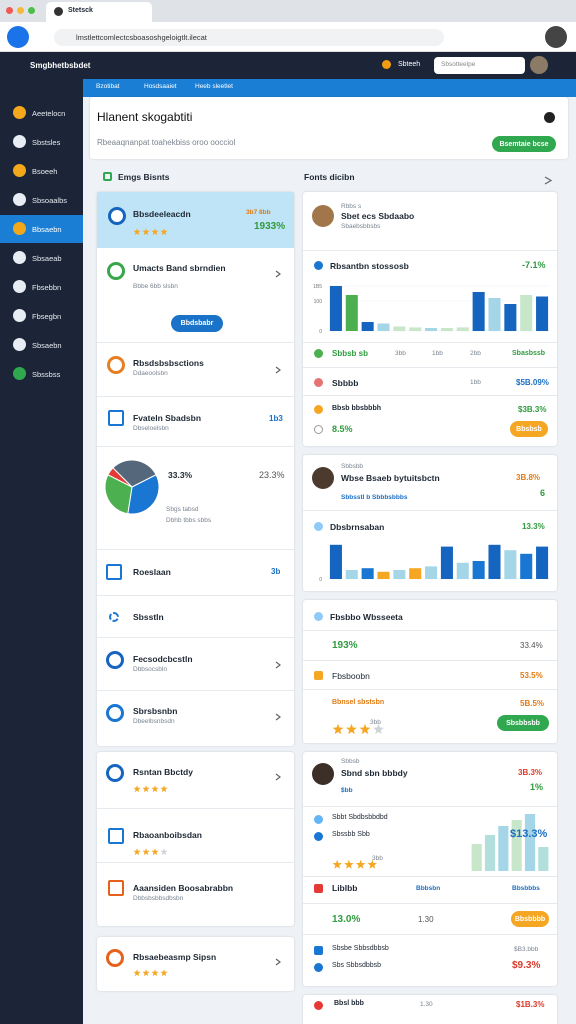 The width and height of the screenshot is (576, 1024). I want to click on item-title: Roeslaan, so click(152, 572).